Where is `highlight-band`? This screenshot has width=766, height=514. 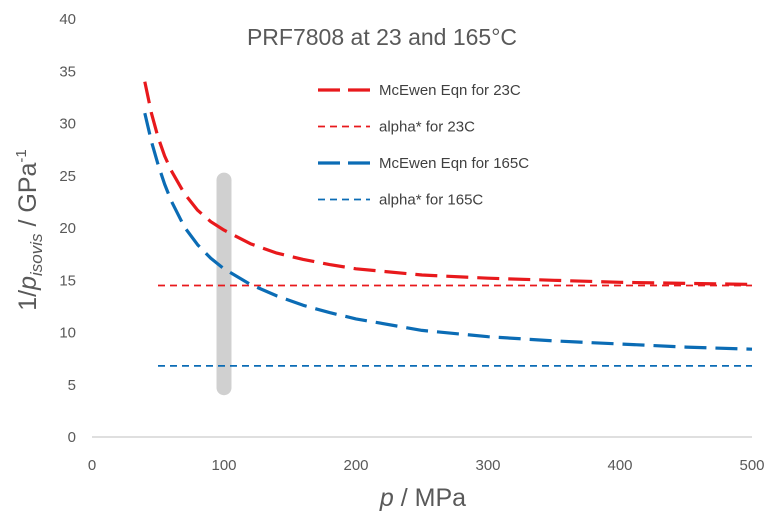 highlight-band is located at coordinates (224, 284).